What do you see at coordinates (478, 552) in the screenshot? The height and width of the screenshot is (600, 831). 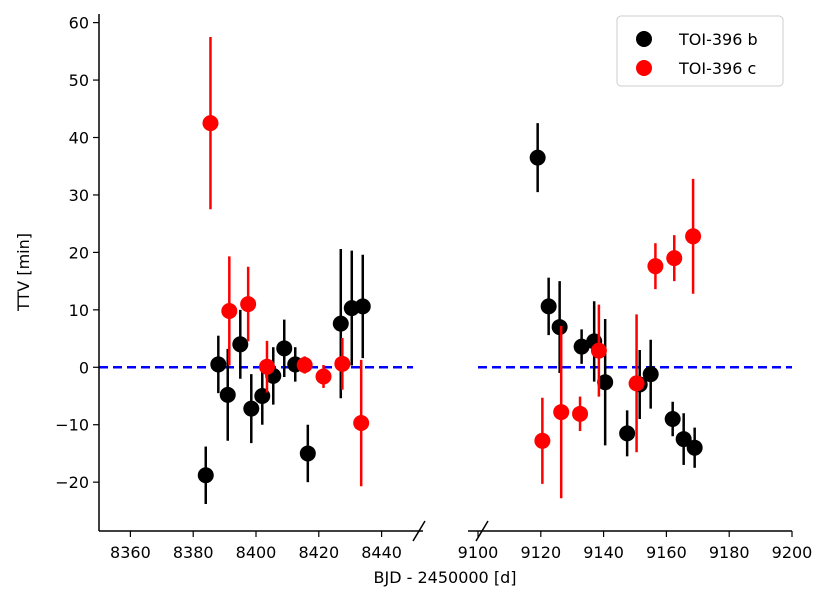 I see `x-tick-label: 9100` at bounding box center [478, 552].